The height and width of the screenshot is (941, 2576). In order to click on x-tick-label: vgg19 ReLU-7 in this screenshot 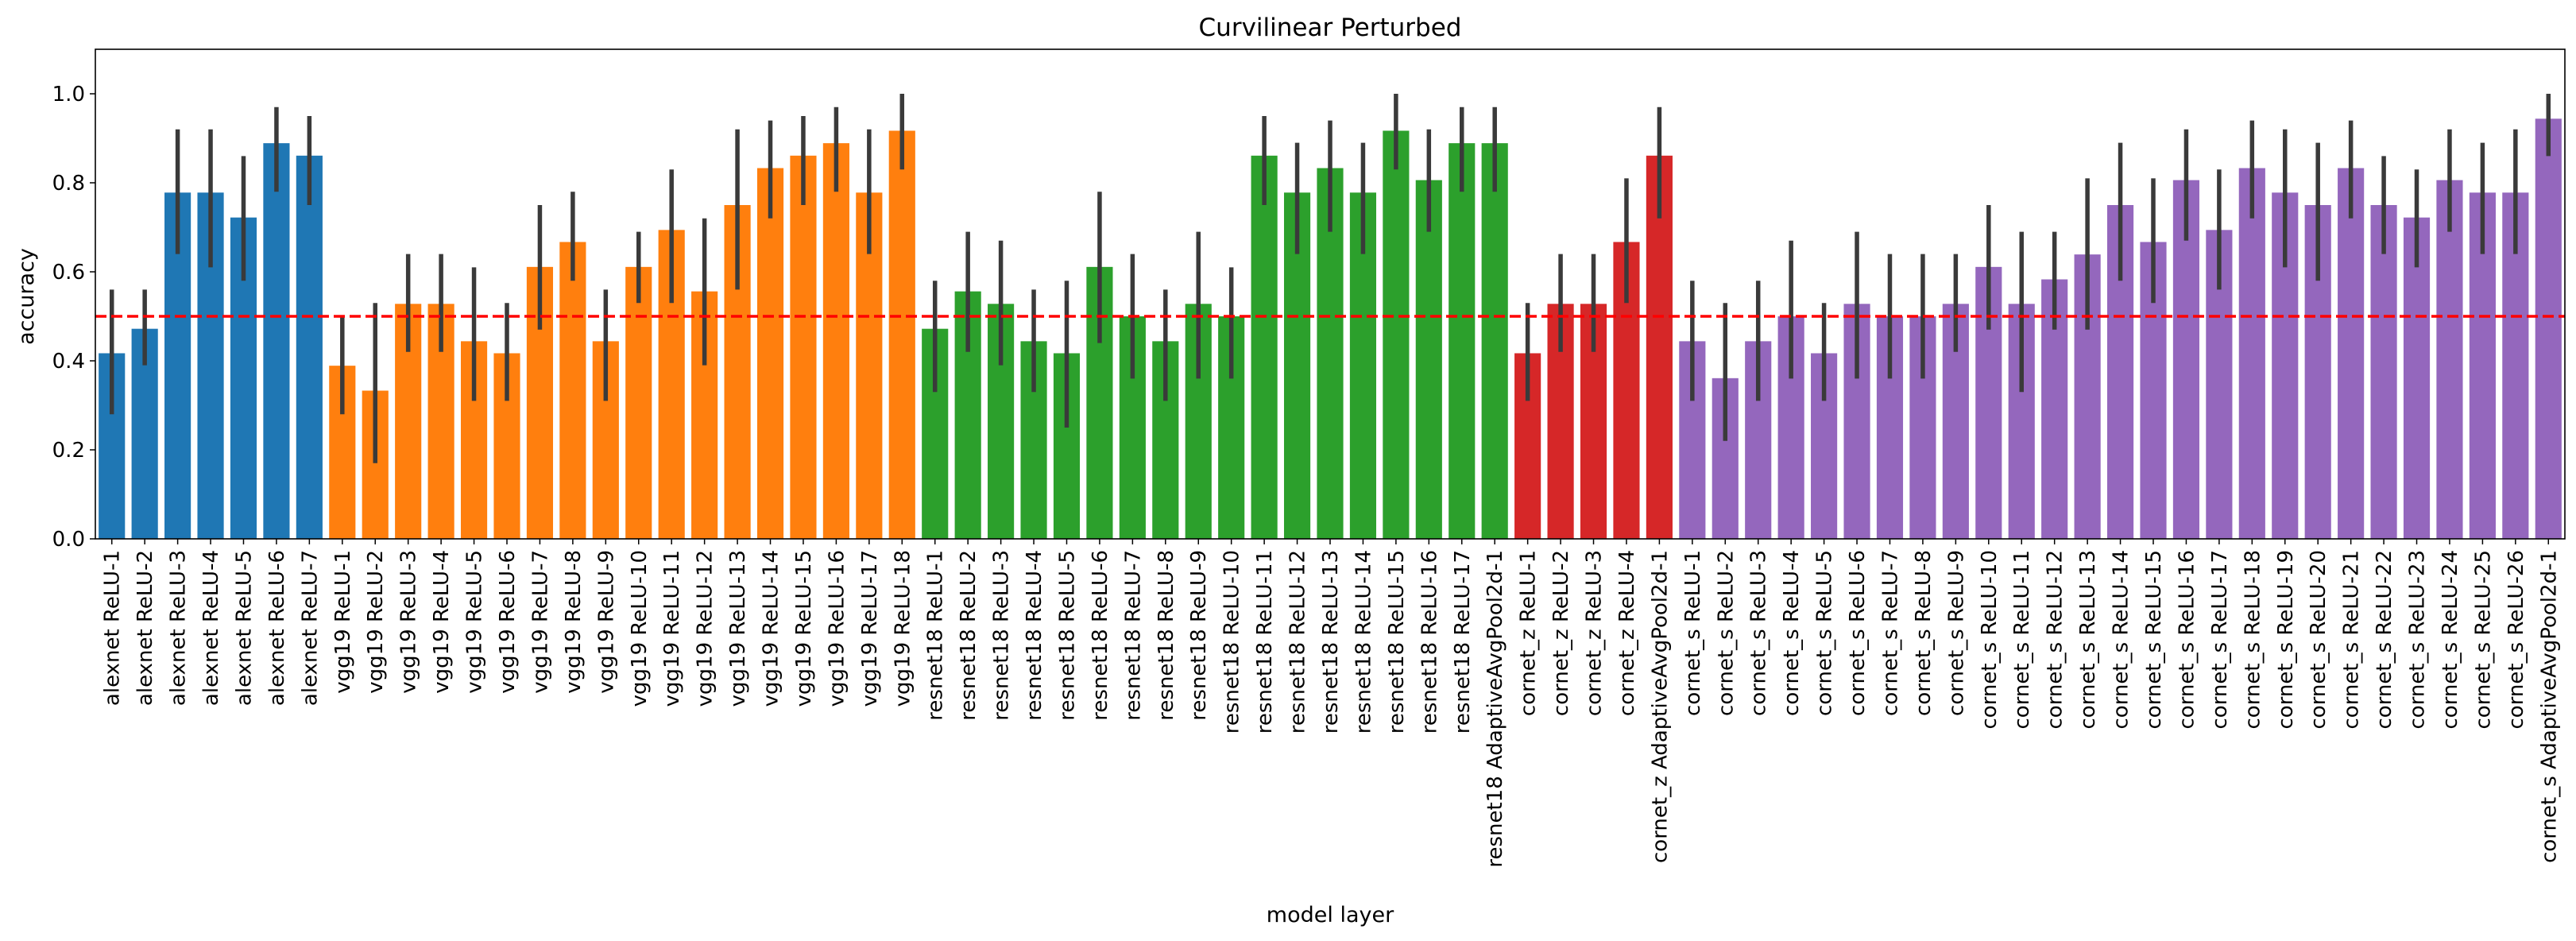, I will do `click(540, 622)`.